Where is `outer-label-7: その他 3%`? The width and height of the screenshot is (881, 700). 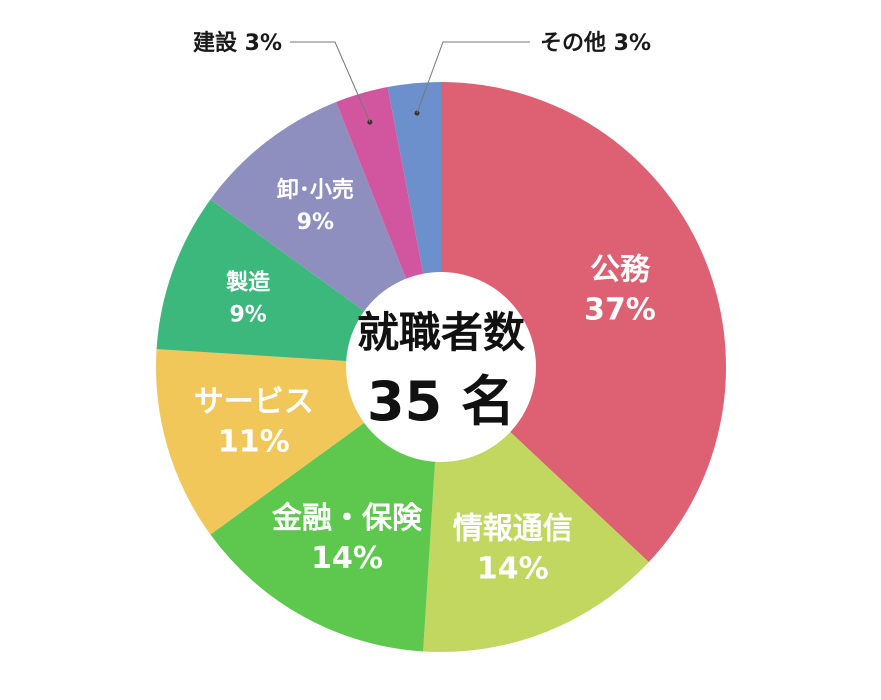
outer-label-7: その他 3% is located at coordinates (595, 43).